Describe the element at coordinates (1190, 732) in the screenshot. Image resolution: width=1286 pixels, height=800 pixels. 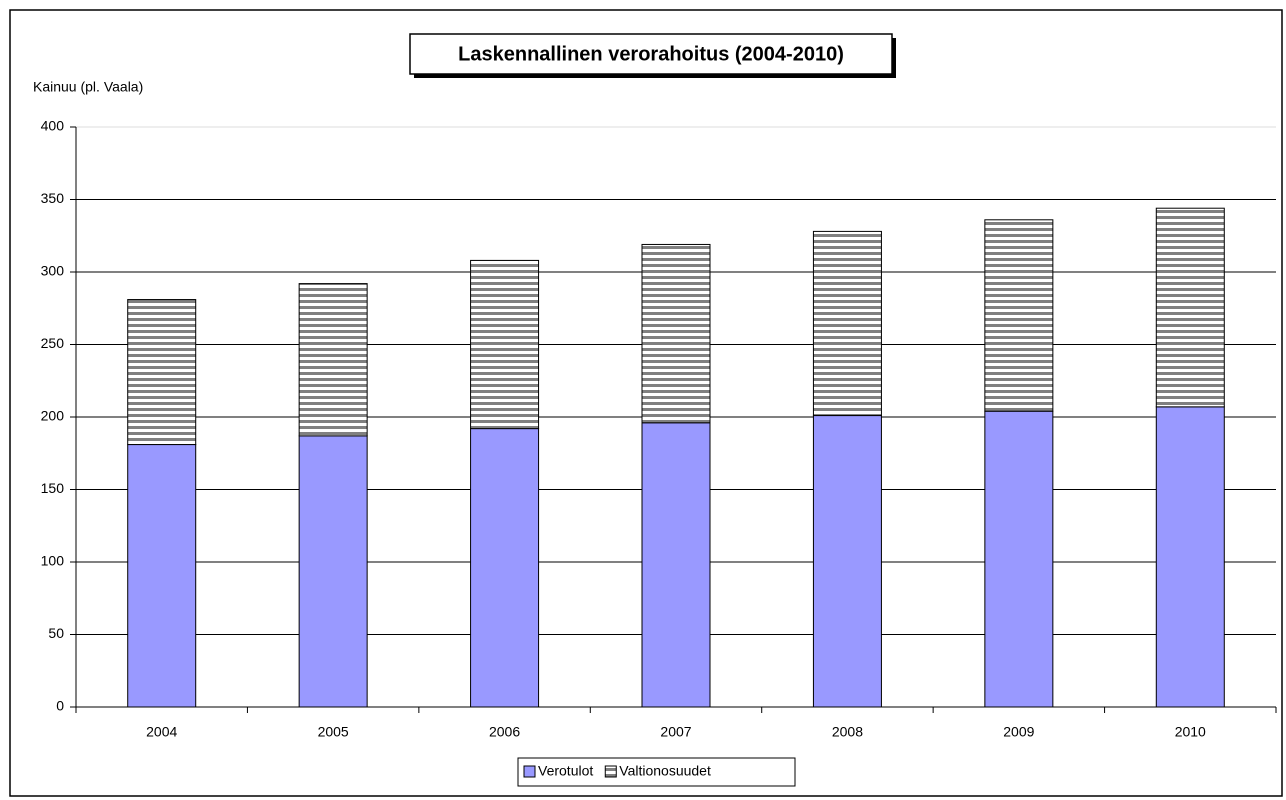
I see `x-tick-label: 2010` at that location.